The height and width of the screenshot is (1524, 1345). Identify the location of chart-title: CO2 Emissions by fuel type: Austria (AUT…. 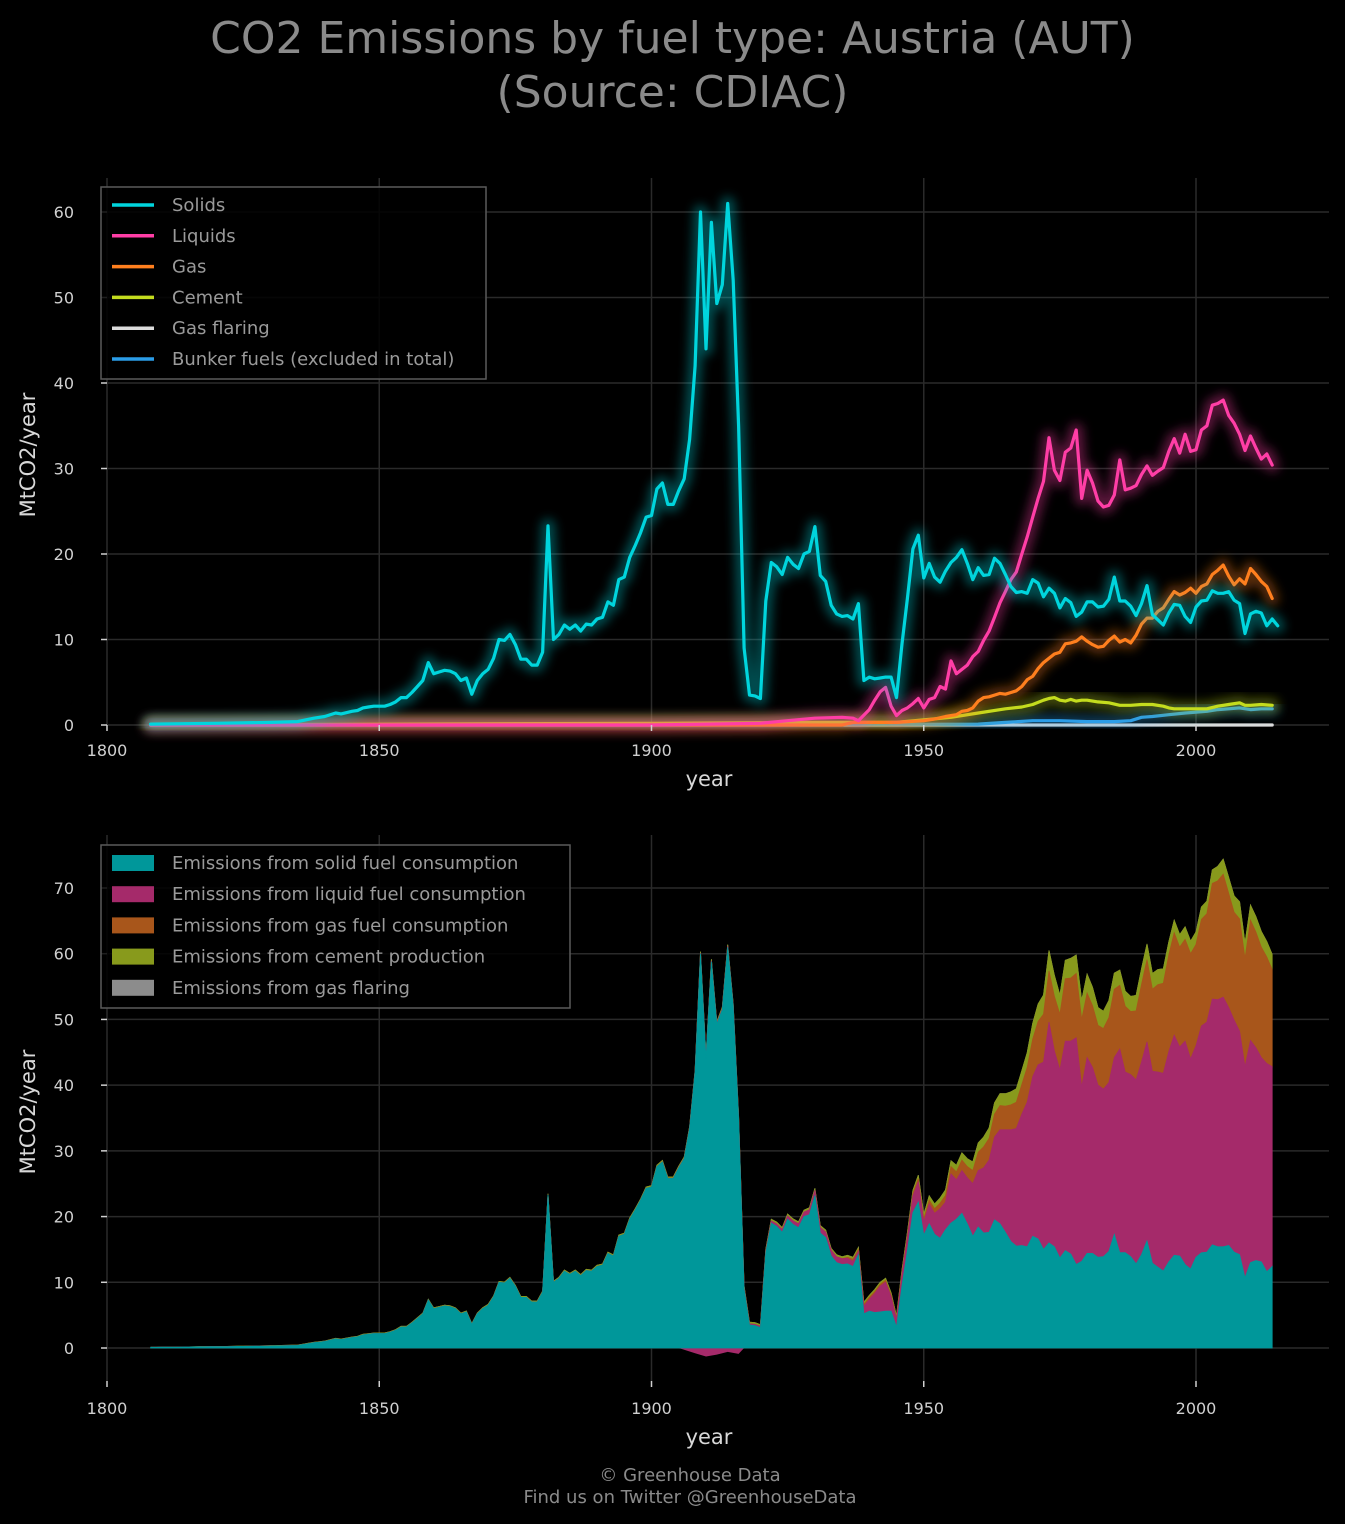
(672, 66).